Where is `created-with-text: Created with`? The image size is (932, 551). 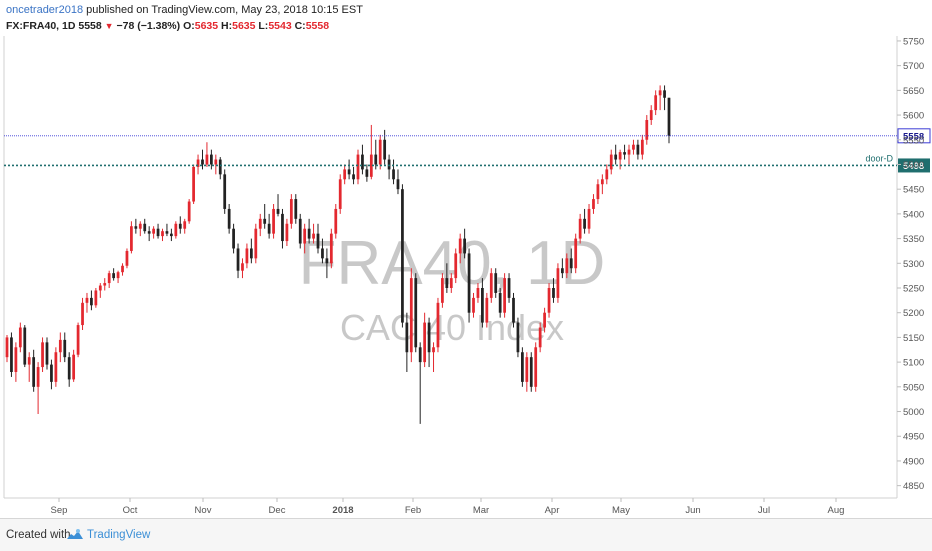 created-with-text: Created with is located at coordinates (38, 535).